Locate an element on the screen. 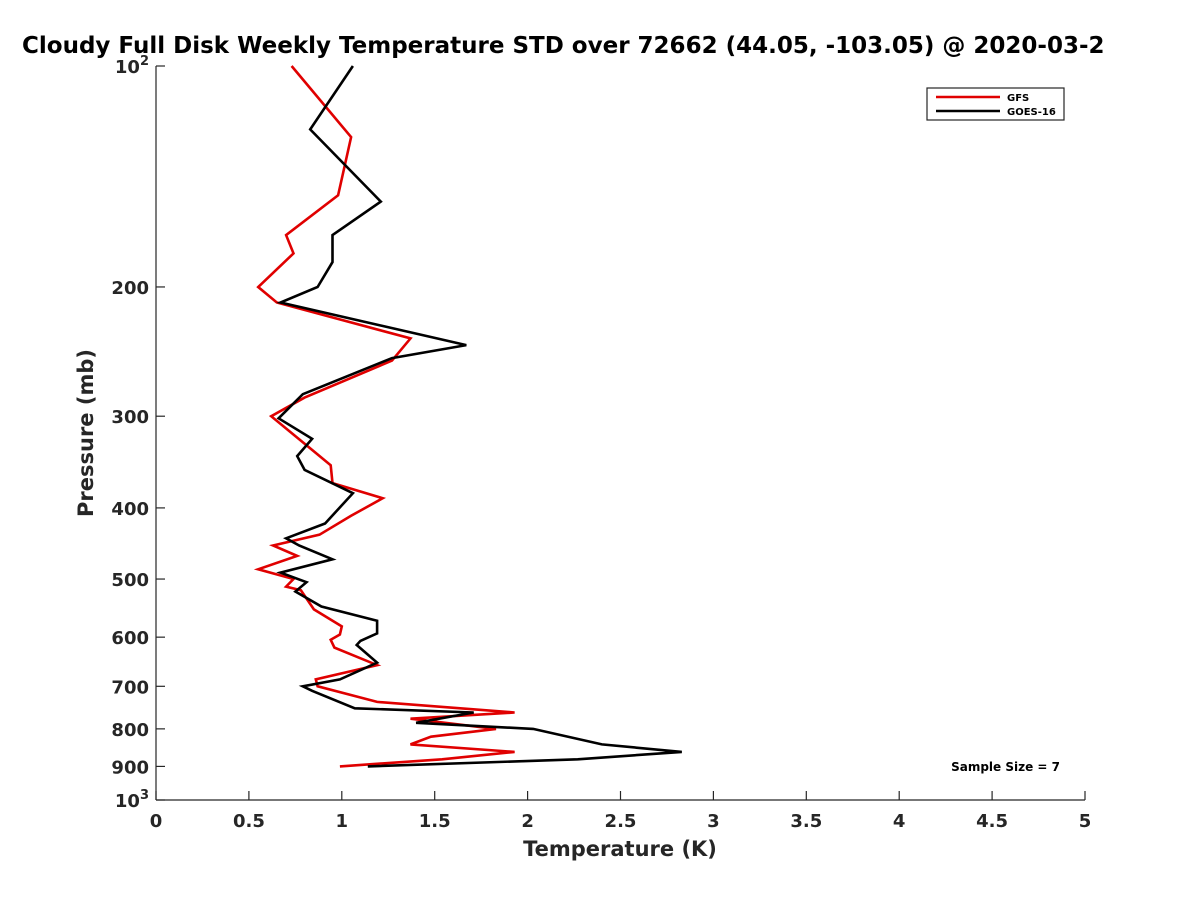 This screenshot has height=900, width=1200. x-axis-label: Temperature (K) is located at coordinates (620, 849).